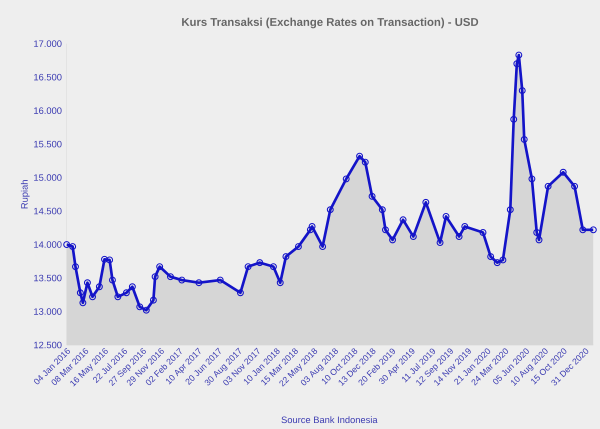  I want to click on y-tick-label: 13.500, so click(48, 278).